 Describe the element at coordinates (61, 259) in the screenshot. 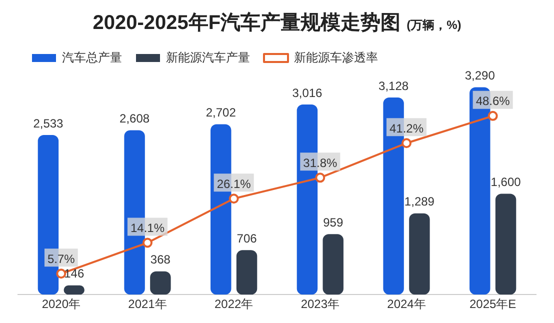

I see `data-label: 5.7%` at that location.